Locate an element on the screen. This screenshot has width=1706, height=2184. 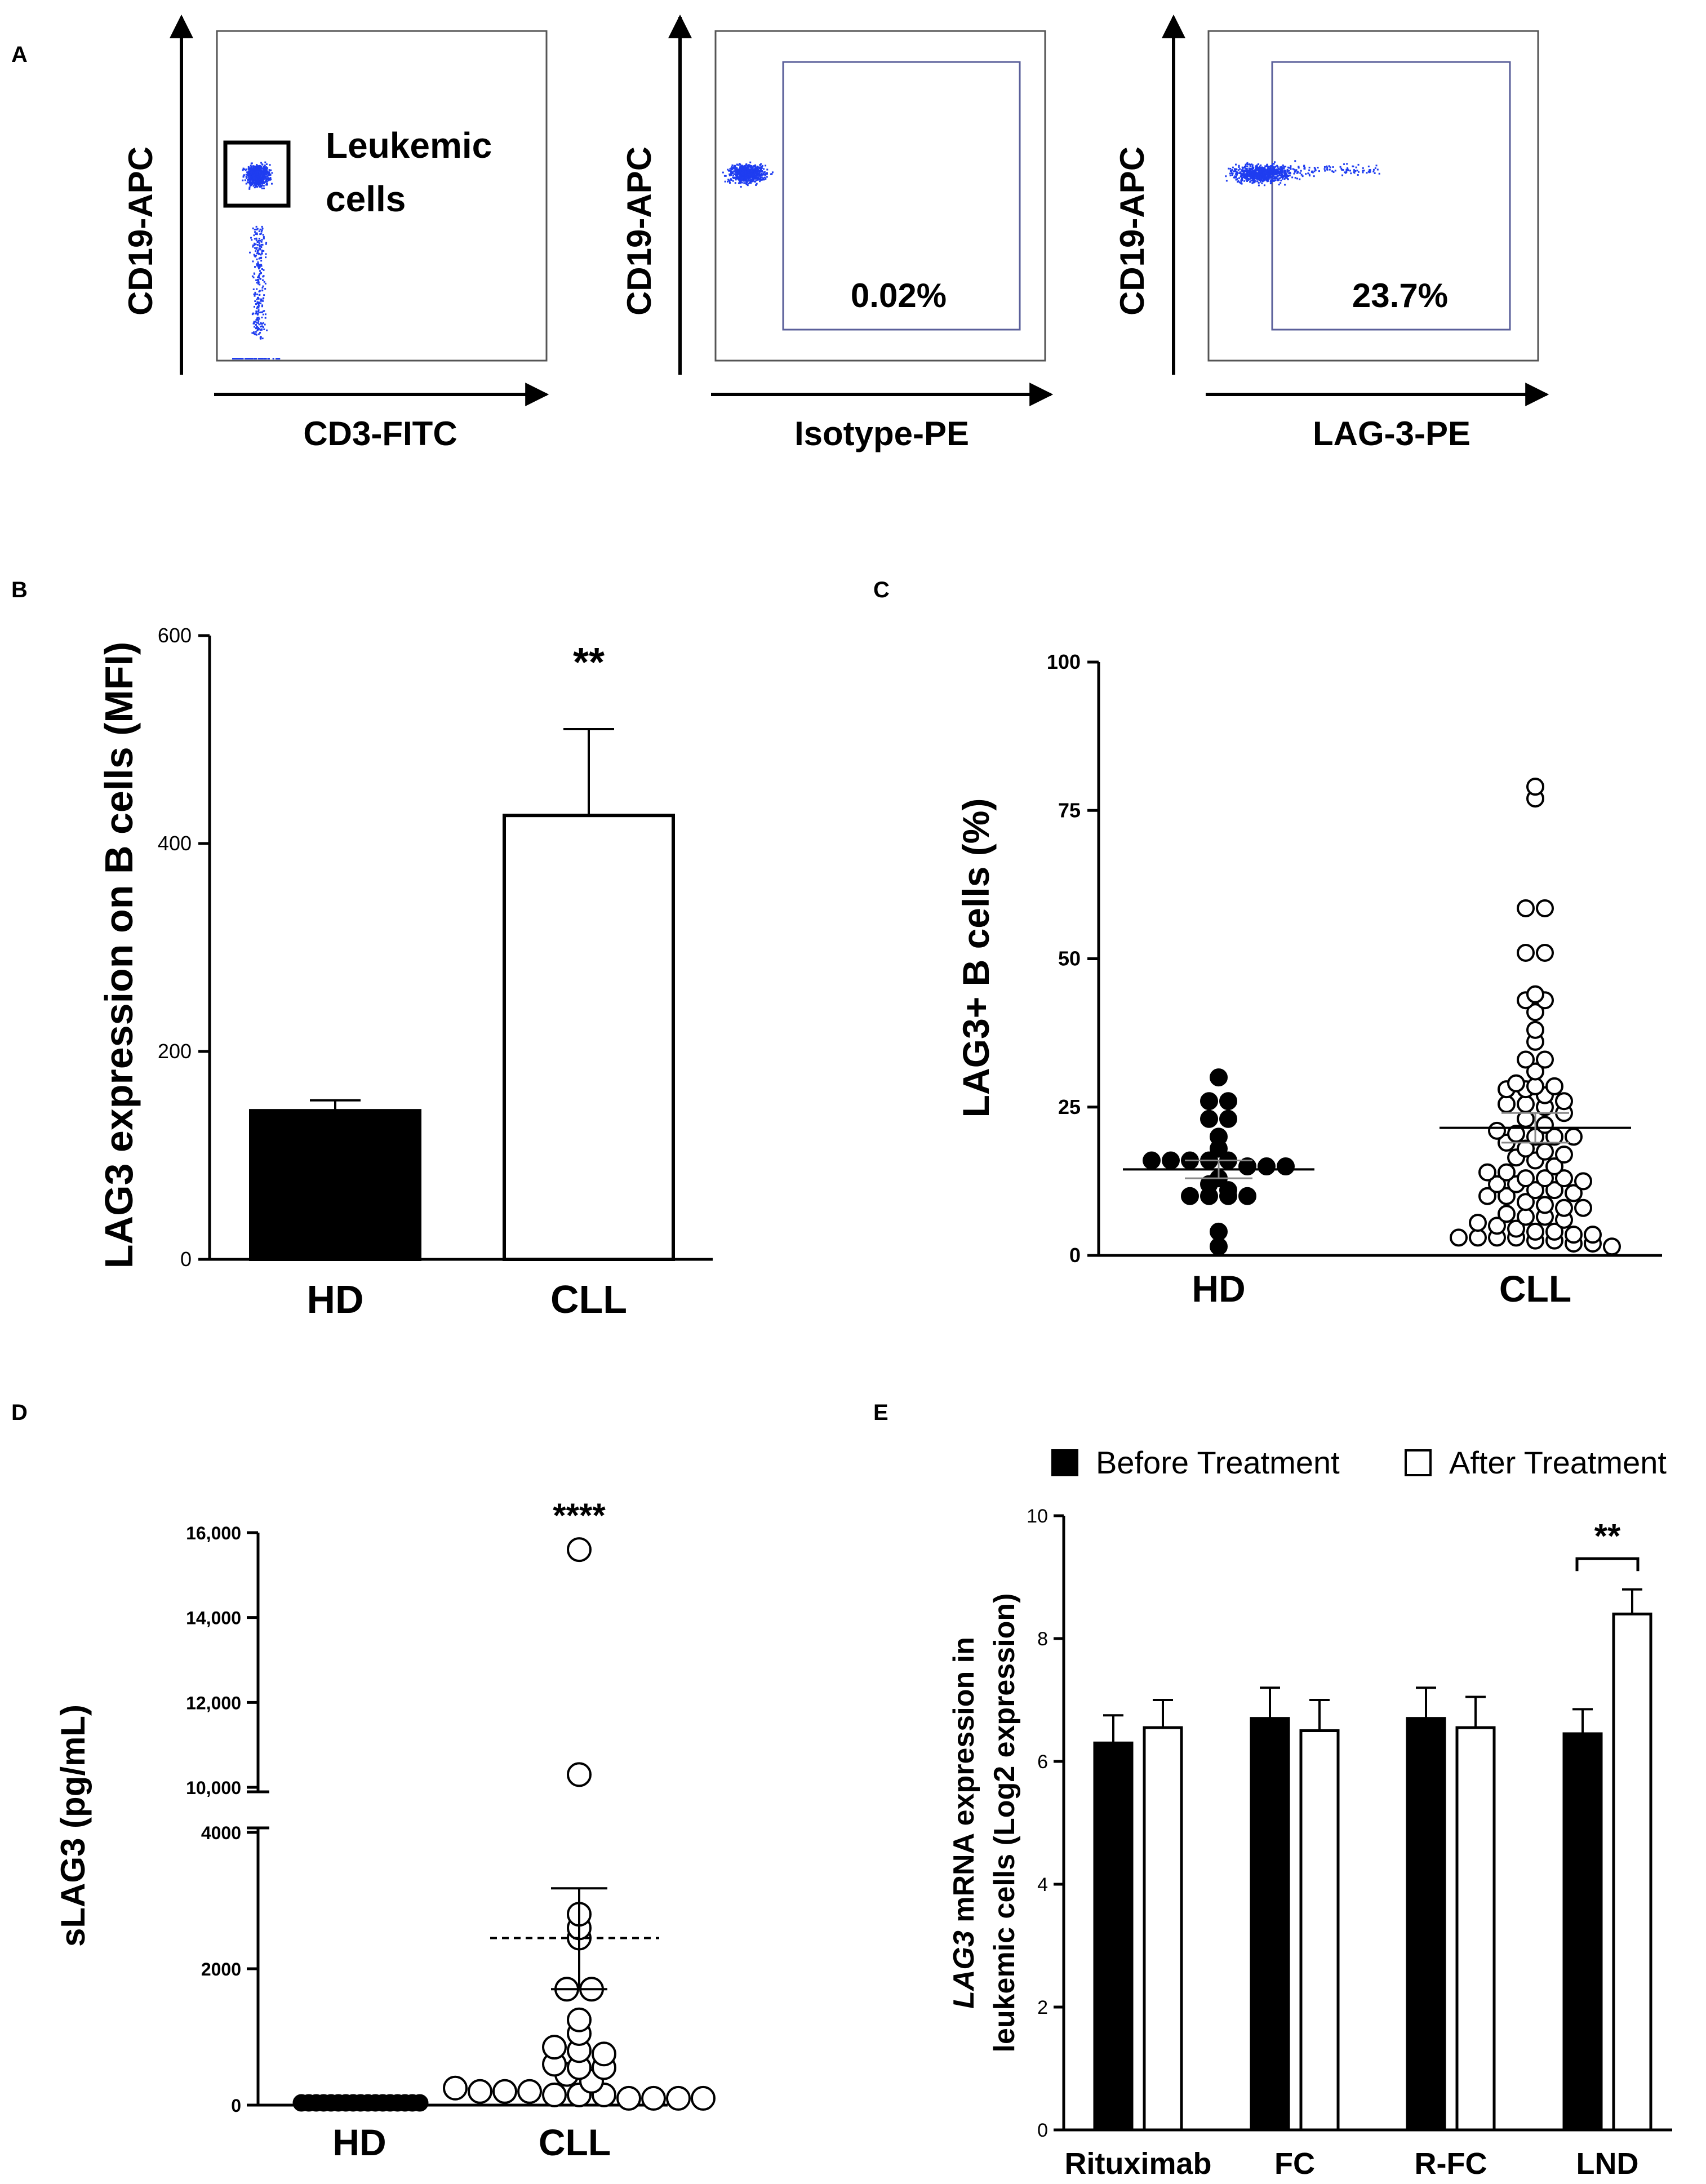
y-tick-label: 100 is located at coordinates (1064, 661).